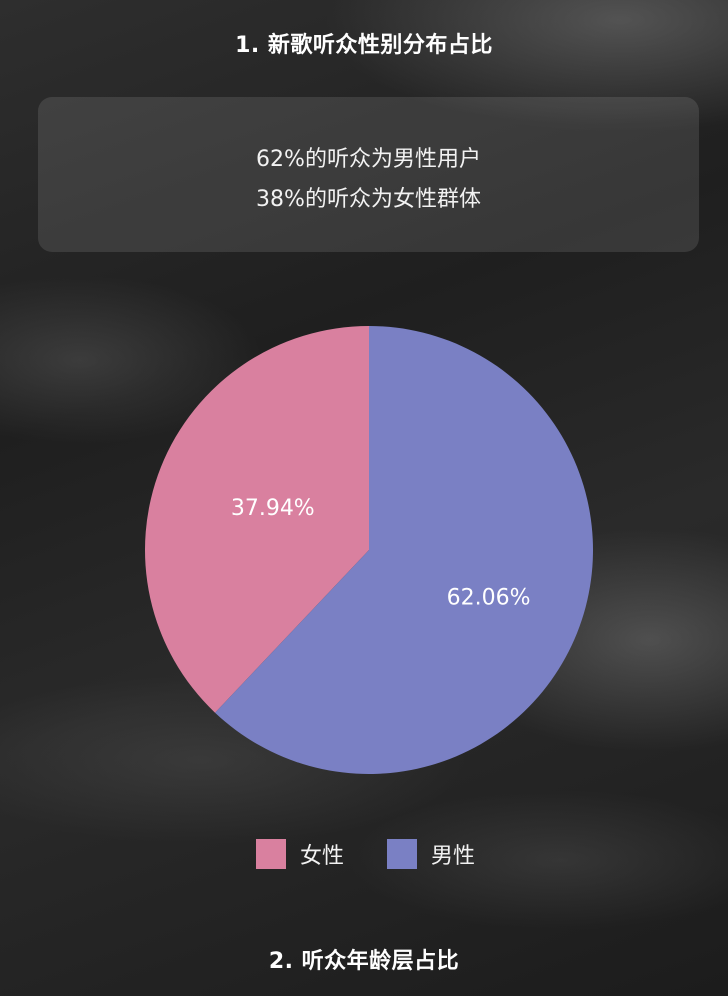  I want to click on pie-slice-female, so click(257, 519).